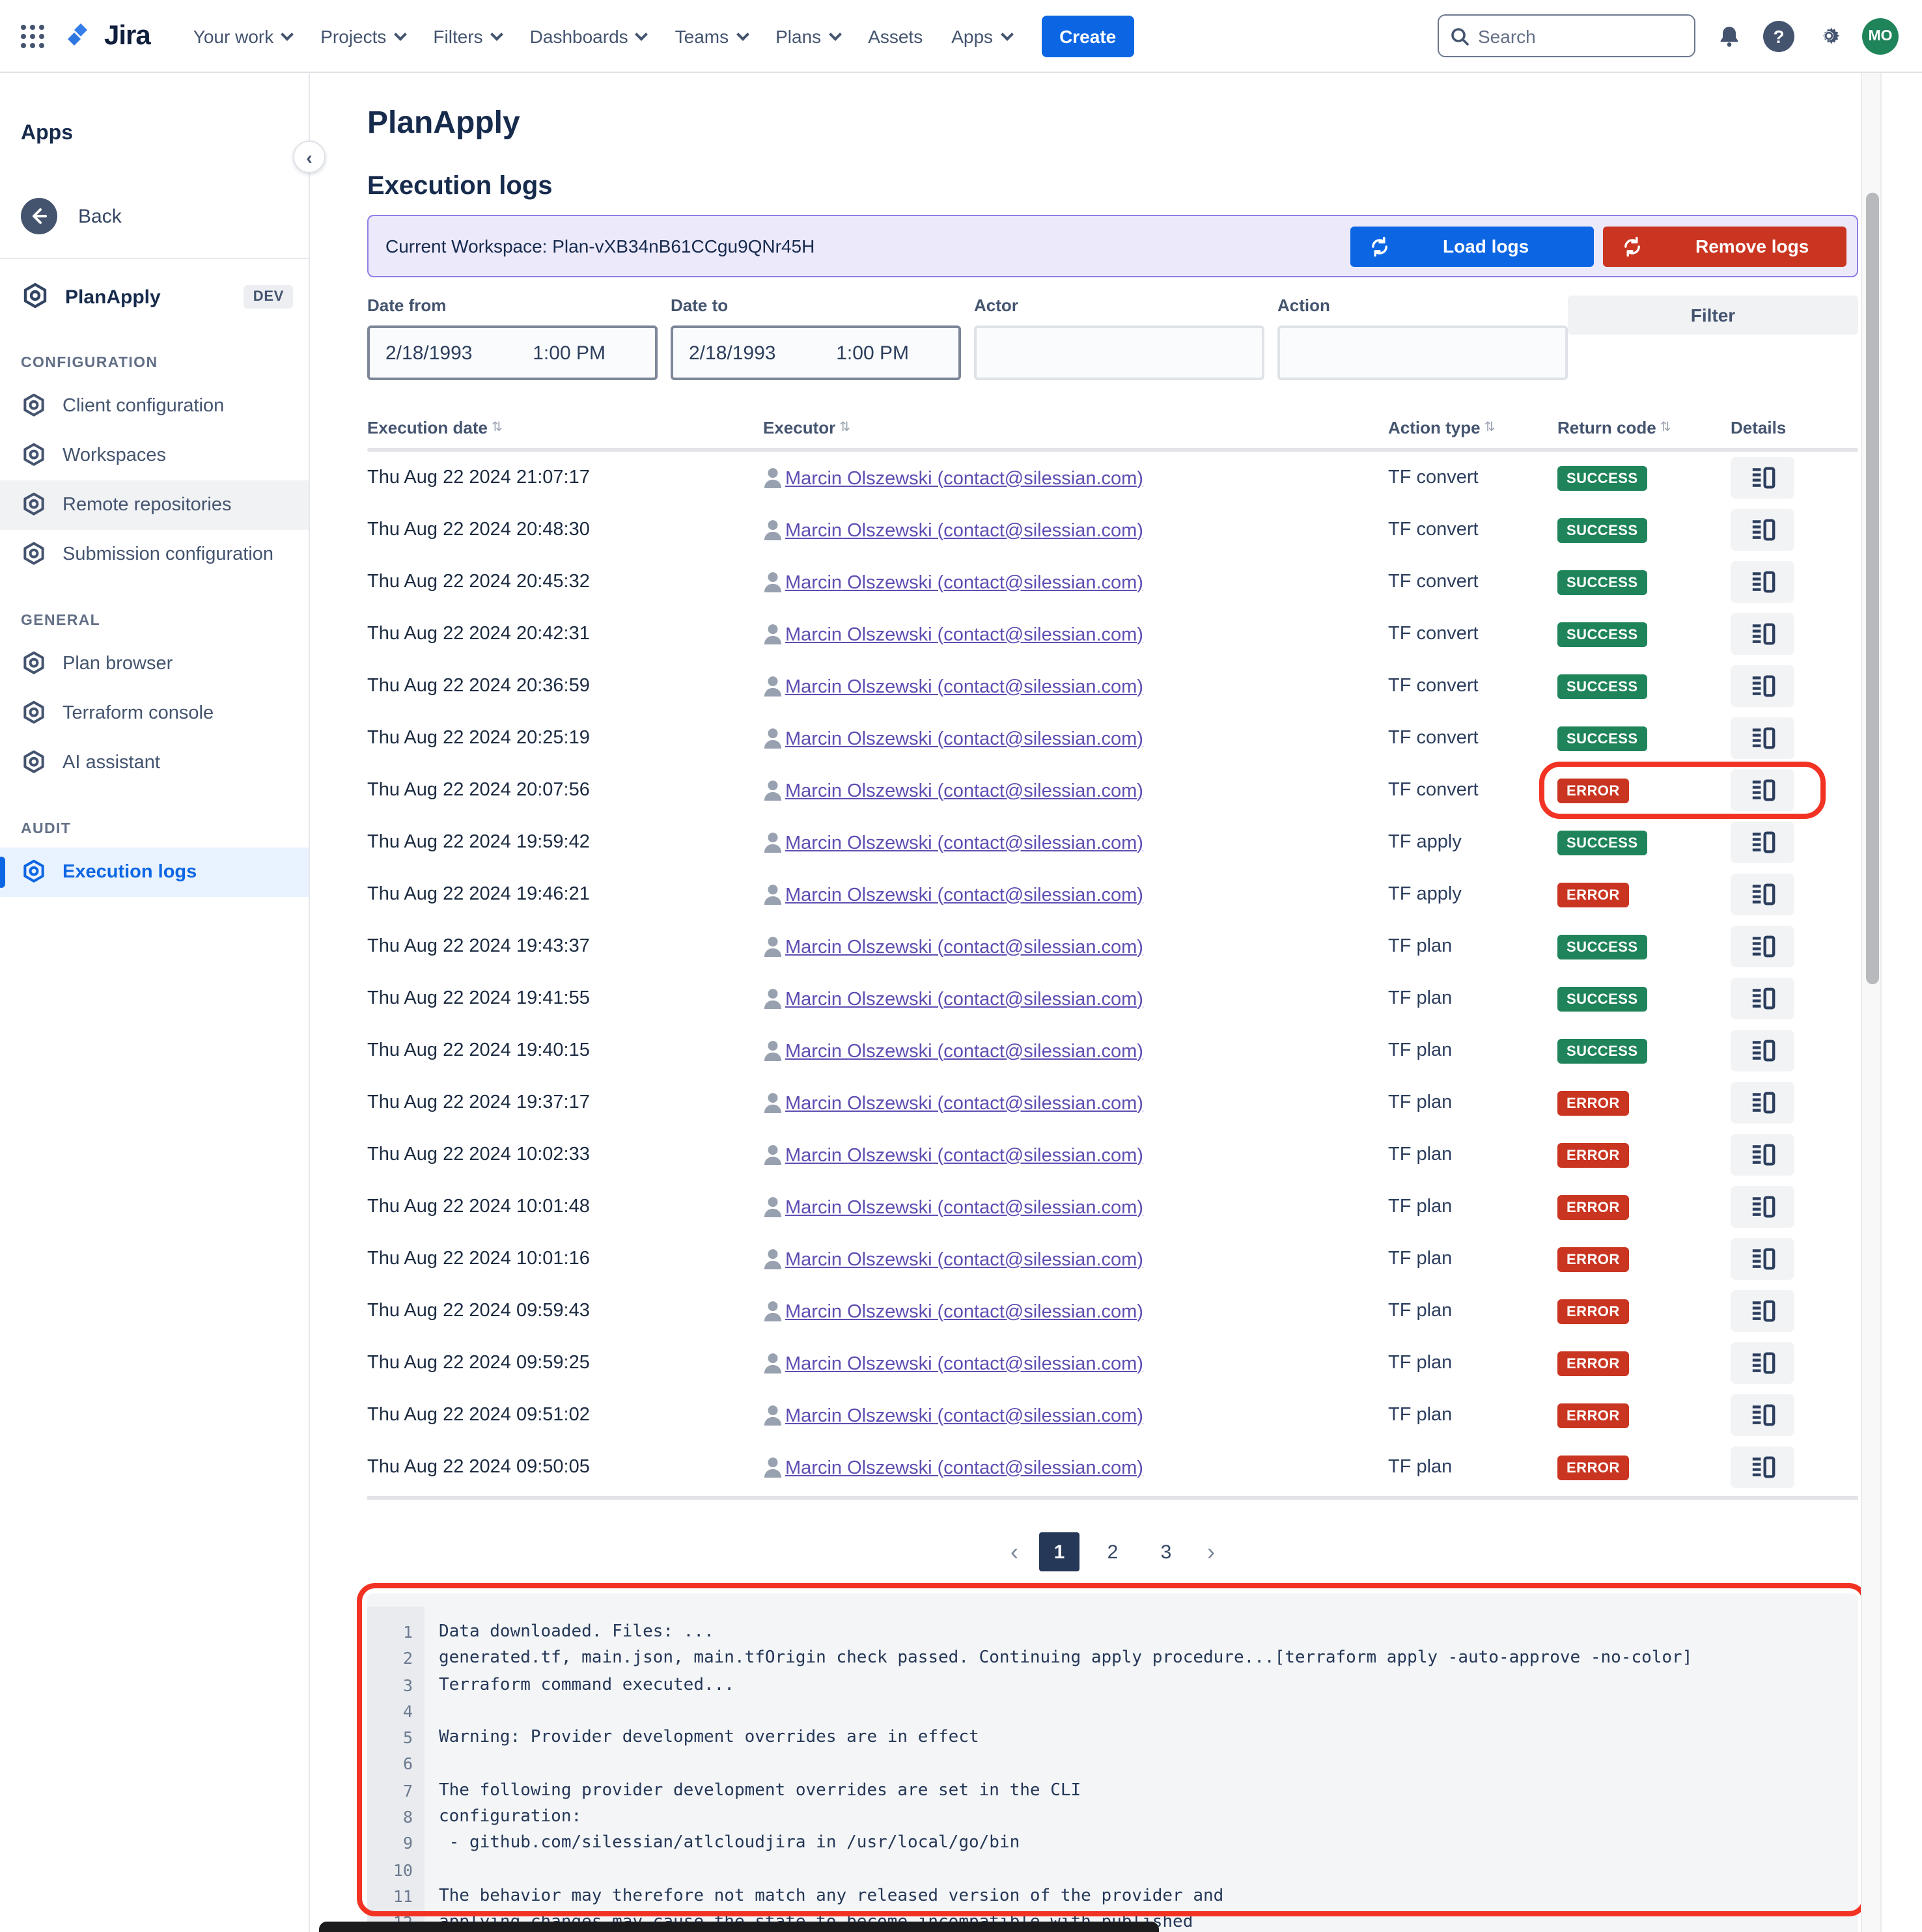  Describe the element at coordinates (1113, 1552) in the screenshot. I see `pagination-page-button: 2` at that location.